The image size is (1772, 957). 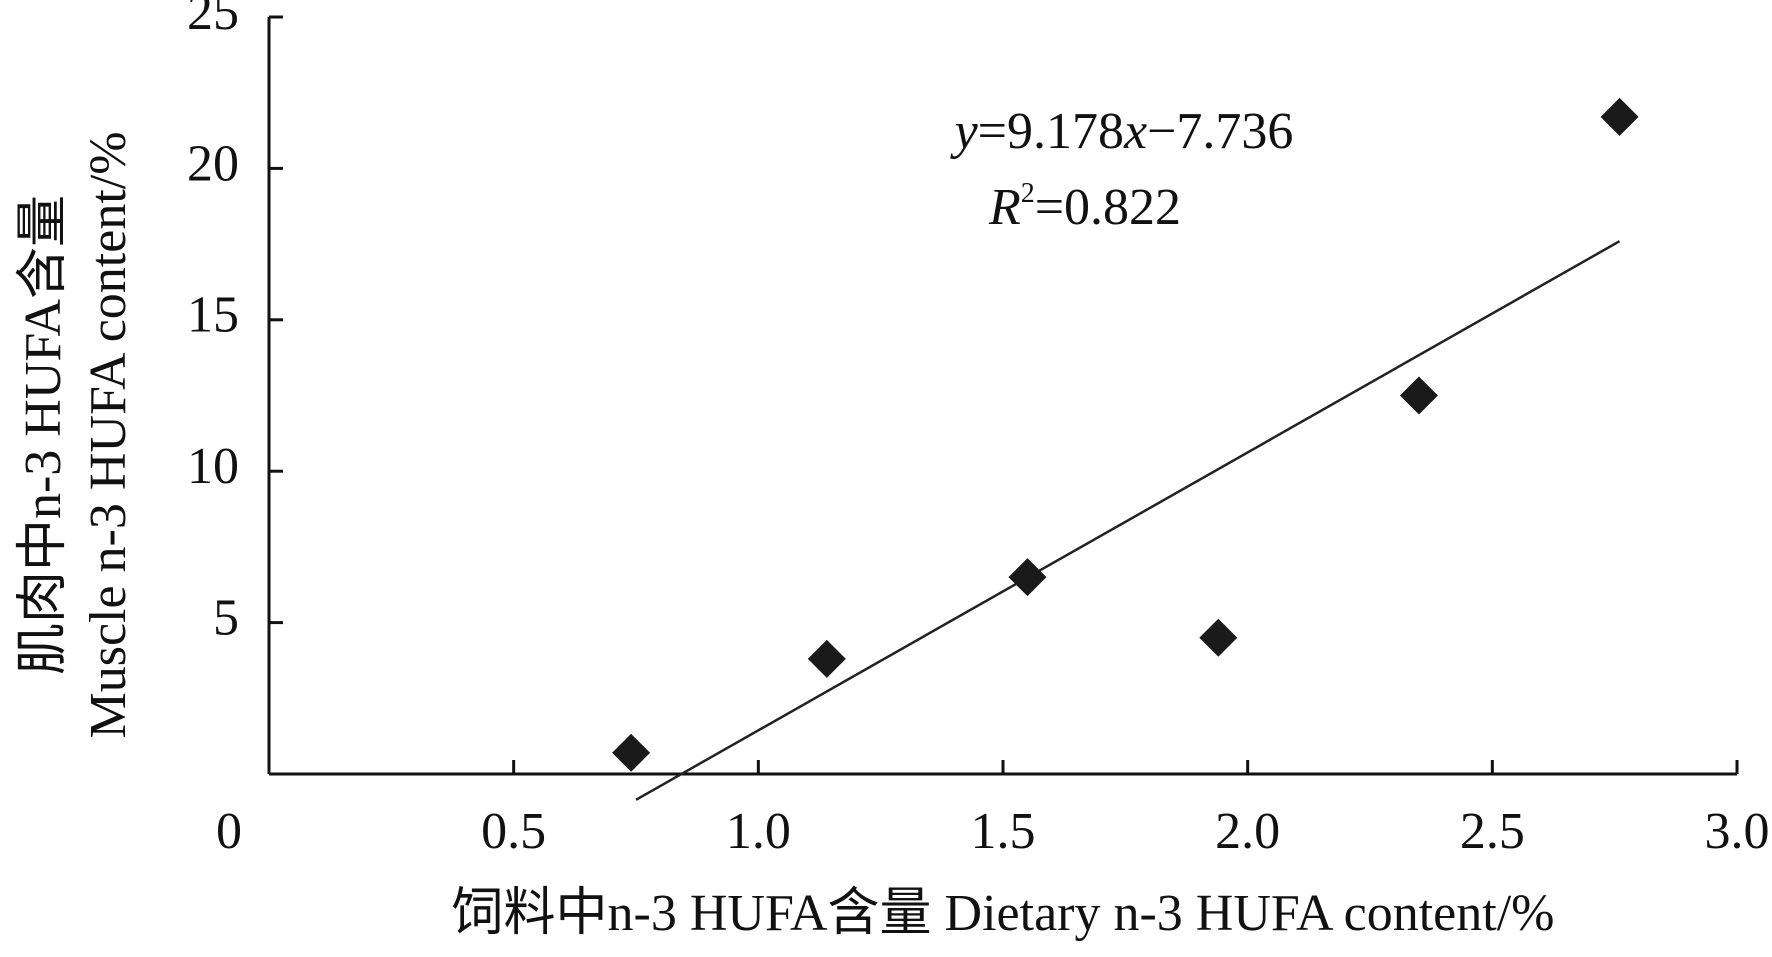 I want to click on y-tick-label: 25, so click(x=213, y=20).